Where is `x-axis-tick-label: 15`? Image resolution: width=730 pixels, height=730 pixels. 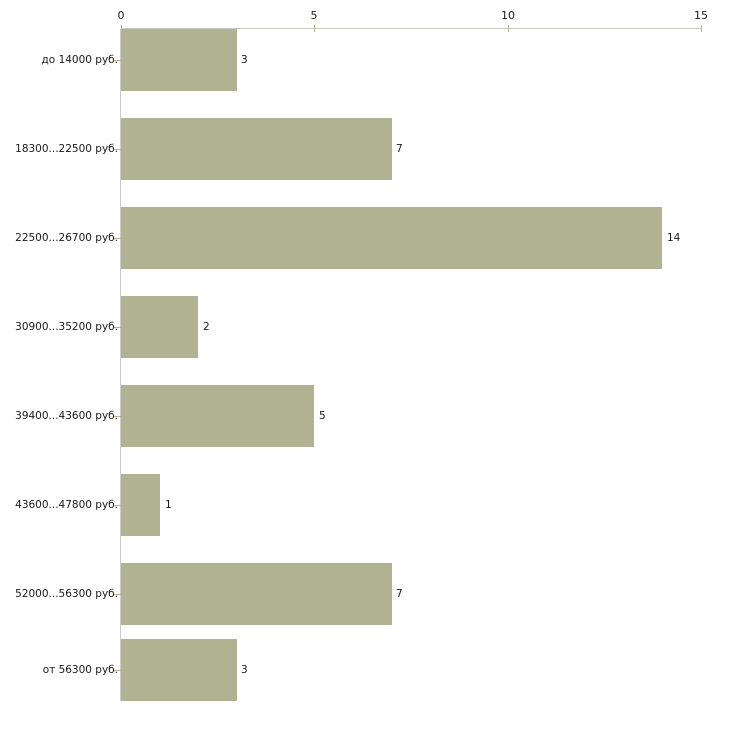
x-axis-tick-label: 15 is located at coordinates (701, 15).